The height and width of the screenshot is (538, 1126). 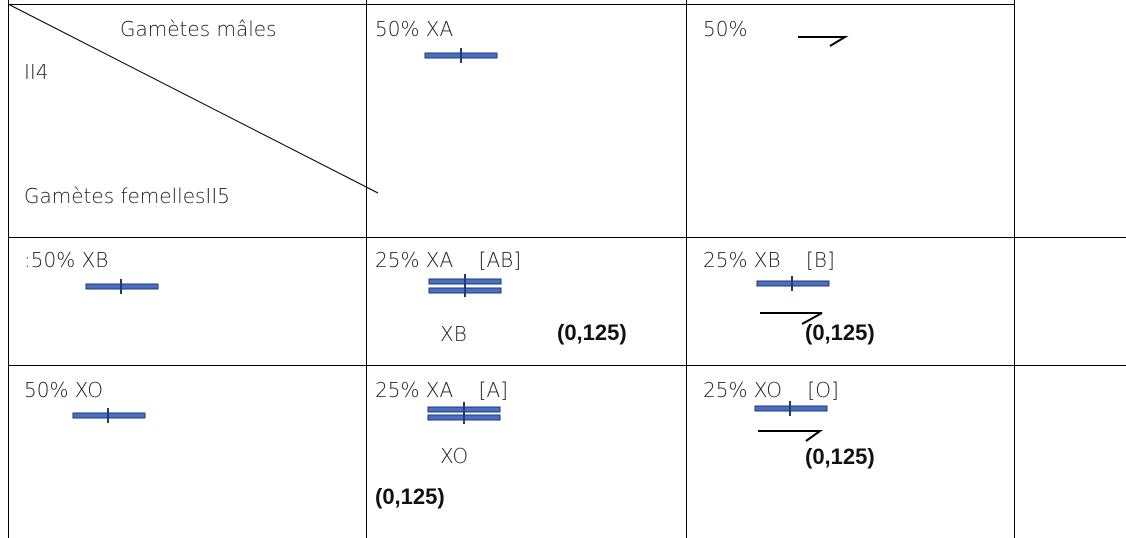 What do you see at coordinates (198, 29) in the screenshot?
I see `male-gametes-label: Gamètes mâles` at bounding box center [198, 29].